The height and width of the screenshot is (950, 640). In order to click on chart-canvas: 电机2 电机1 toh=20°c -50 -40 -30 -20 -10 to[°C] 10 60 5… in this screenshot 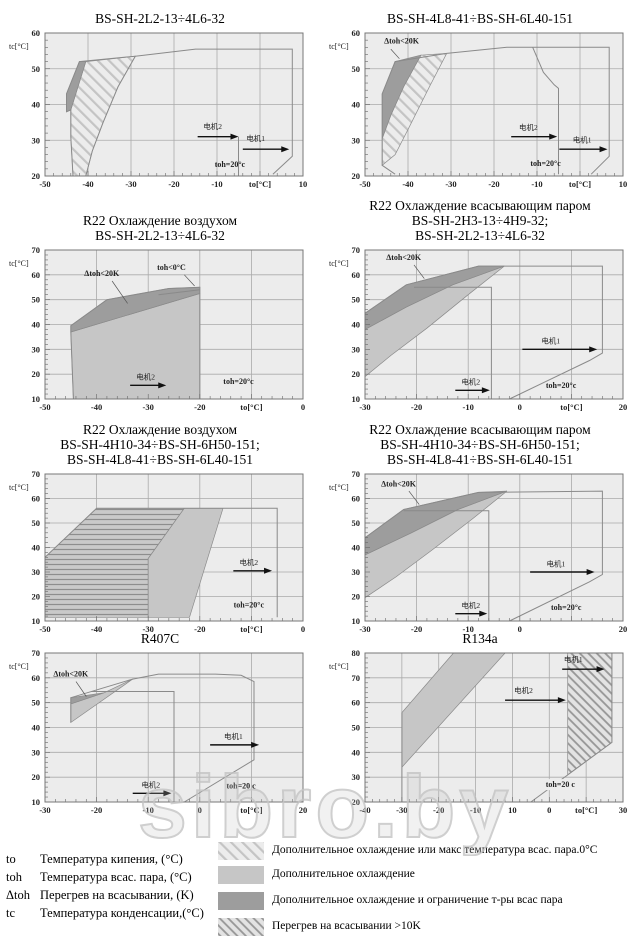, I will do `click(158, 108)`.